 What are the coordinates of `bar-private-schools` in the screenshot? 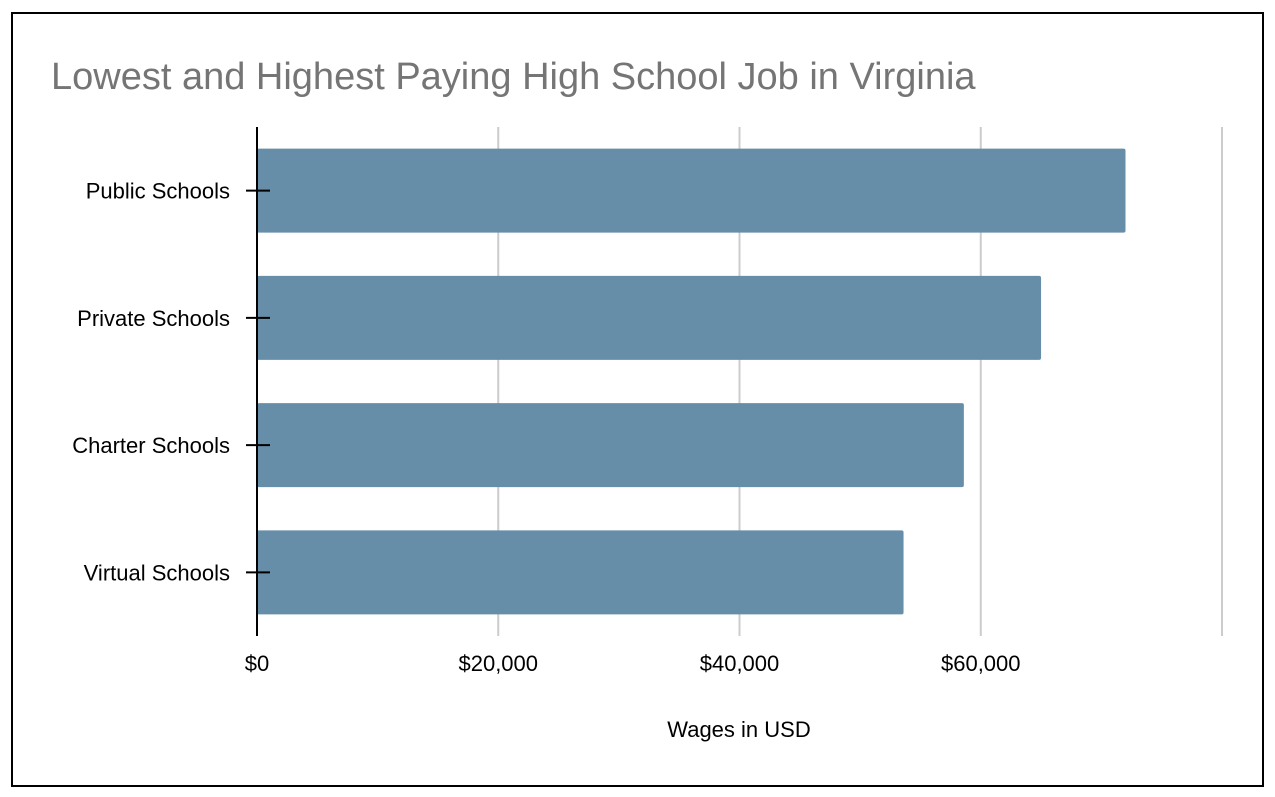 It's located at (649, 317).